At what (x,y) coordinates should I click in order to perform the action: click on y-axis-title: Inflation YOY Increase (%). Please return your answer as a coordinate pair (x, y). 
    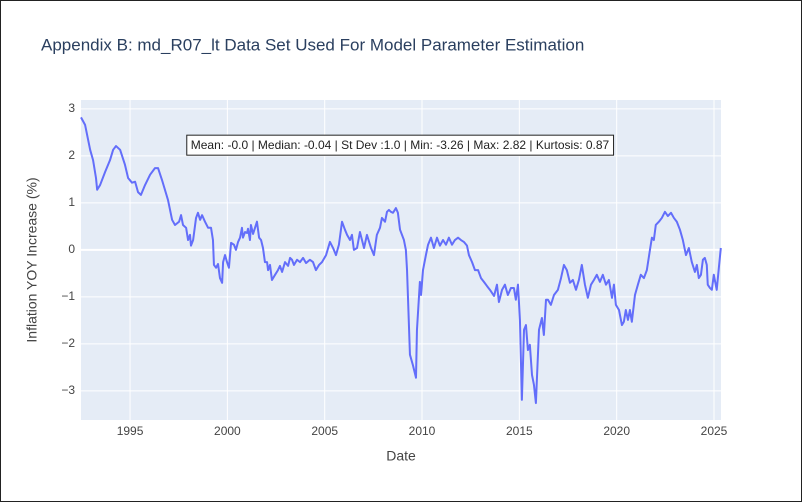
    Looking at the image, I should click on (32, 259).